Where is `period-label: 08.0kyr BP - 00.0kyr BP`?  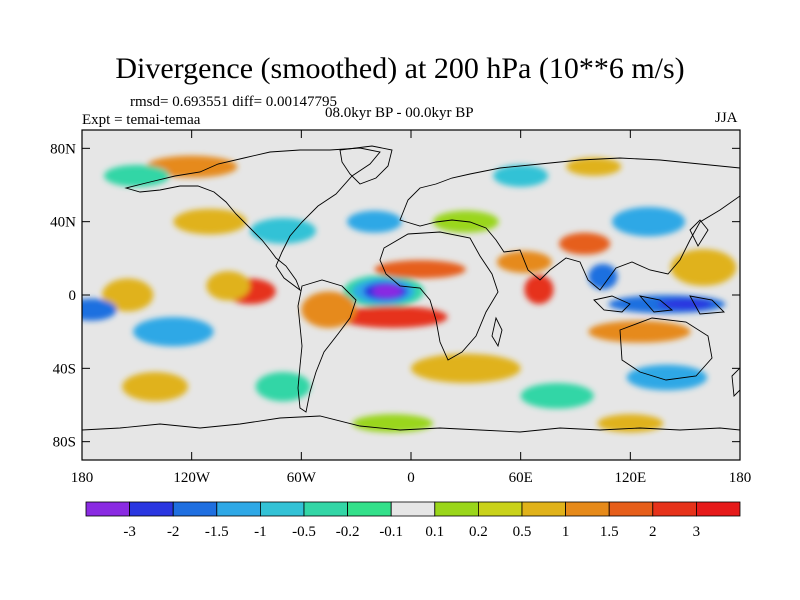 period-label: 08.0kyr BP - 00.0kyr BP is located at coordinates (399, 113).